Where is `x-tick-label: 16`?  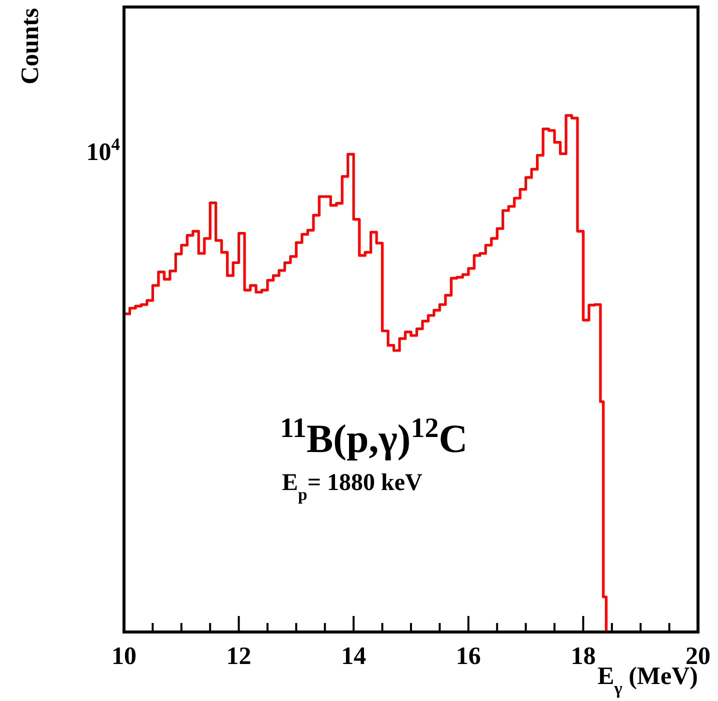 x-tick-label: 16 is located at coordinates (468, 656).